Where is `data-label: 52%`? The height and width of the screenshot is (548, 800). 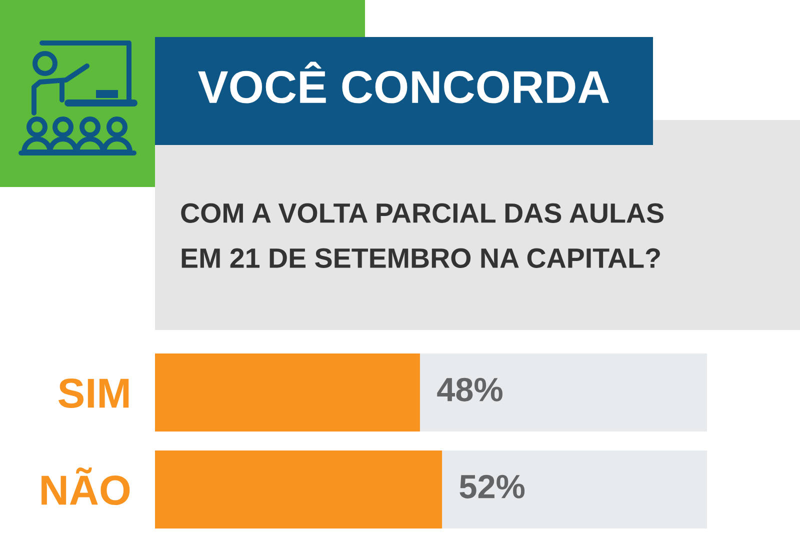
data-label: 52% is located at coordinates (492, 486).